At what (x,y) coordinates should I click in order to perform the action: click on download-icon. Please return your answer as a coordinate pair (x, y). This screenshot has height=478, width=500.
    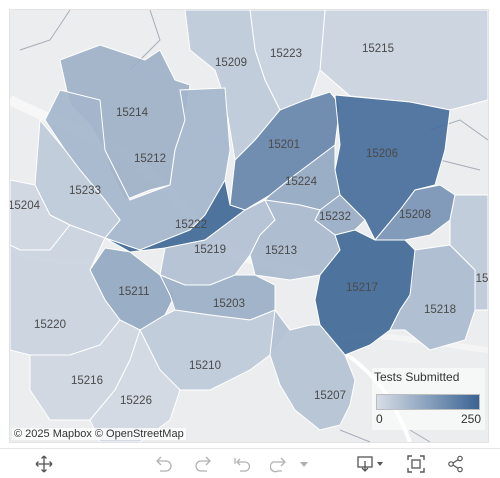
    Looking at the image, I should click on (371, 464).